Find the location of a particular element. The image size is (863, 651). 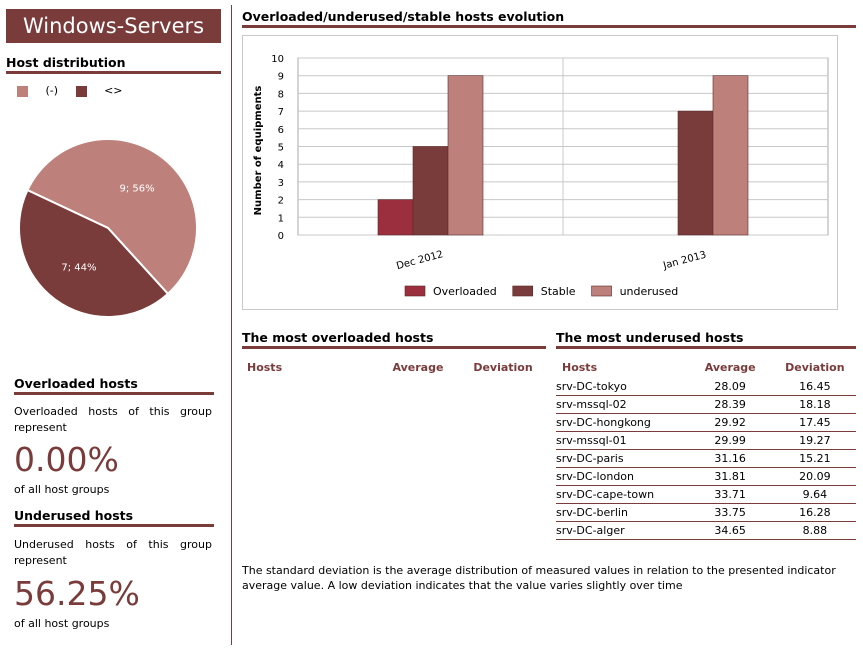

host-deviation: 20.09 is located at coordinates (814, 476).